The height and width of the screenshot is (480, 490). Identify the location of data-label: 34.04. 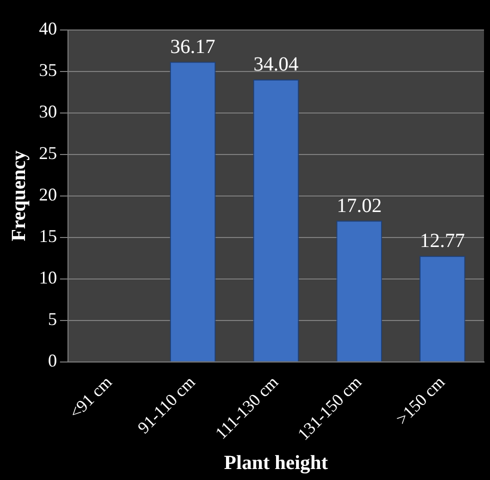
(276, 65).